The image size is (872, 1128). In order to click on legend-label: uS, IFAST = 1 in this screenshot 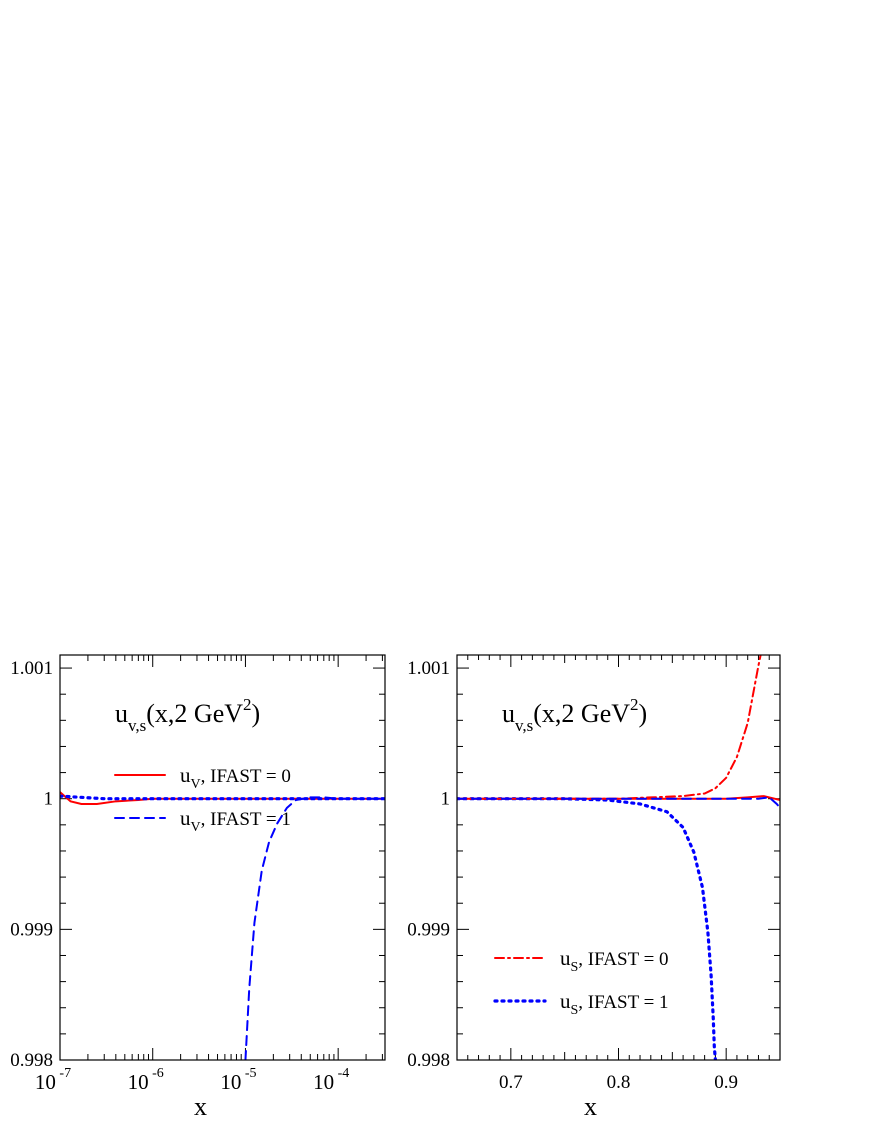, I will do `click(614, 1003)`.